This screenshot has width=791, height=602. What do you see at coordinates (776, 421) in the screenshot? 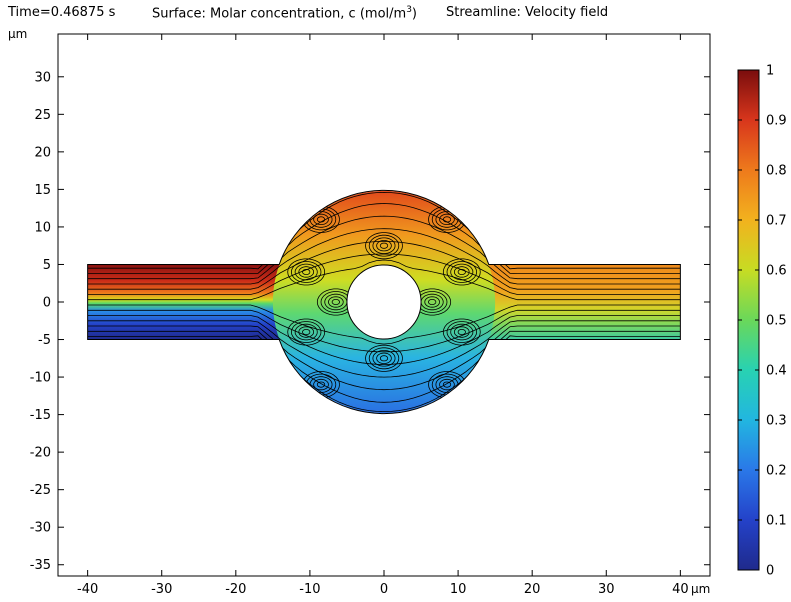
I see `colorbar-tick-label-3: 0.3` at bounding box center [776, 421].